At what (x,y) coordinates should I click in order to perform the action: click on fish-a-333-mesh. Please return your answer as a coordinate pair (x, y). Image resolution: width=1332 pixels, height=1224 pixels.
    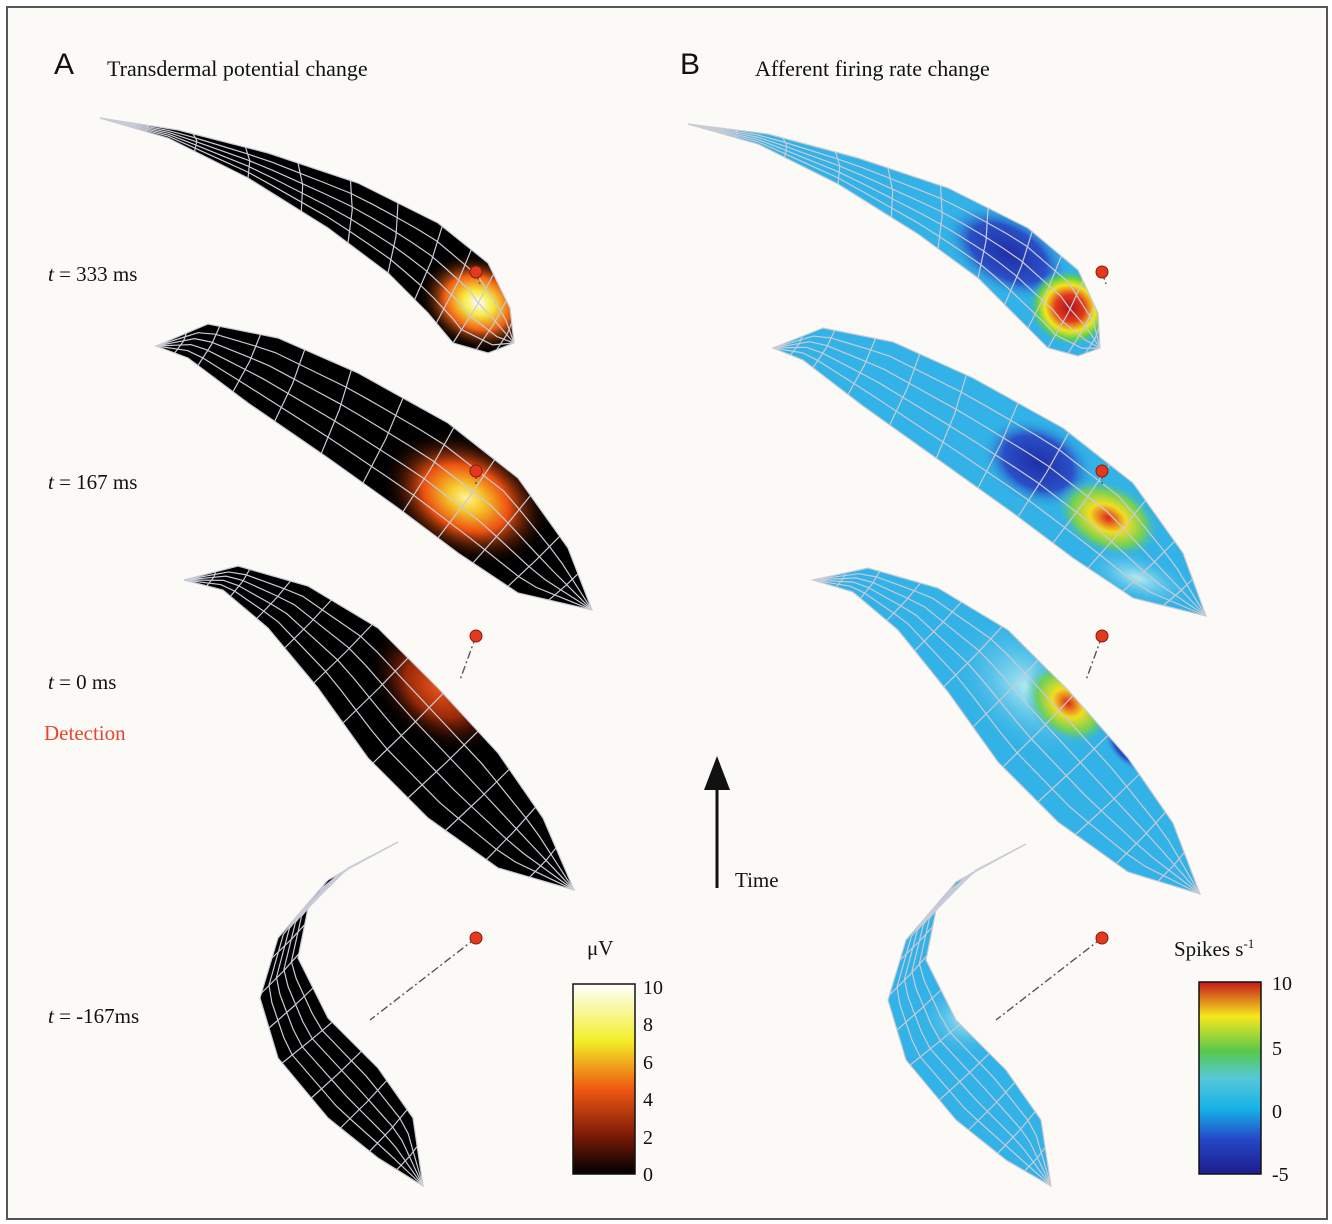
    Looking at the image, I should click on (307, 235).